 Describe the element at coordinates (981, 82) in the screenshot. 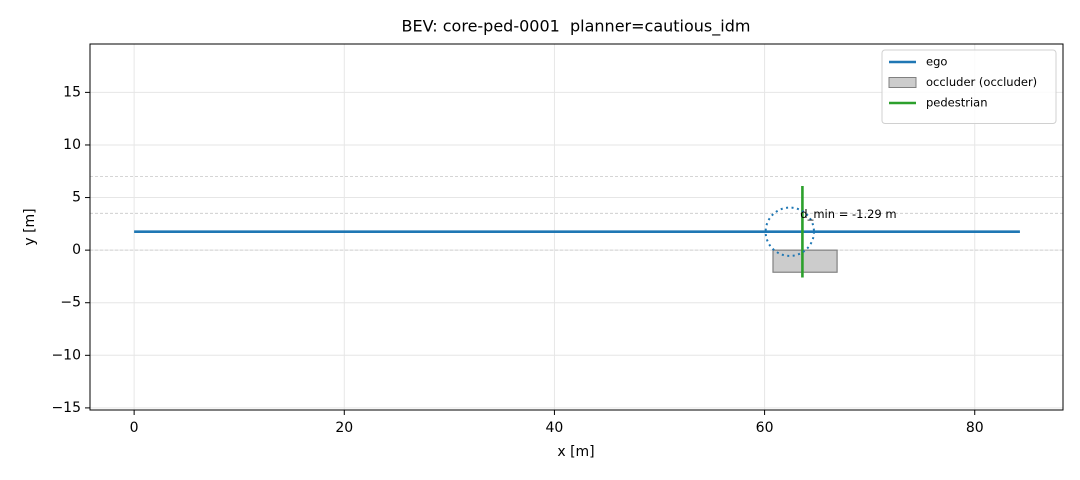

I see `legend-label: occluder (occluder)` at that location.